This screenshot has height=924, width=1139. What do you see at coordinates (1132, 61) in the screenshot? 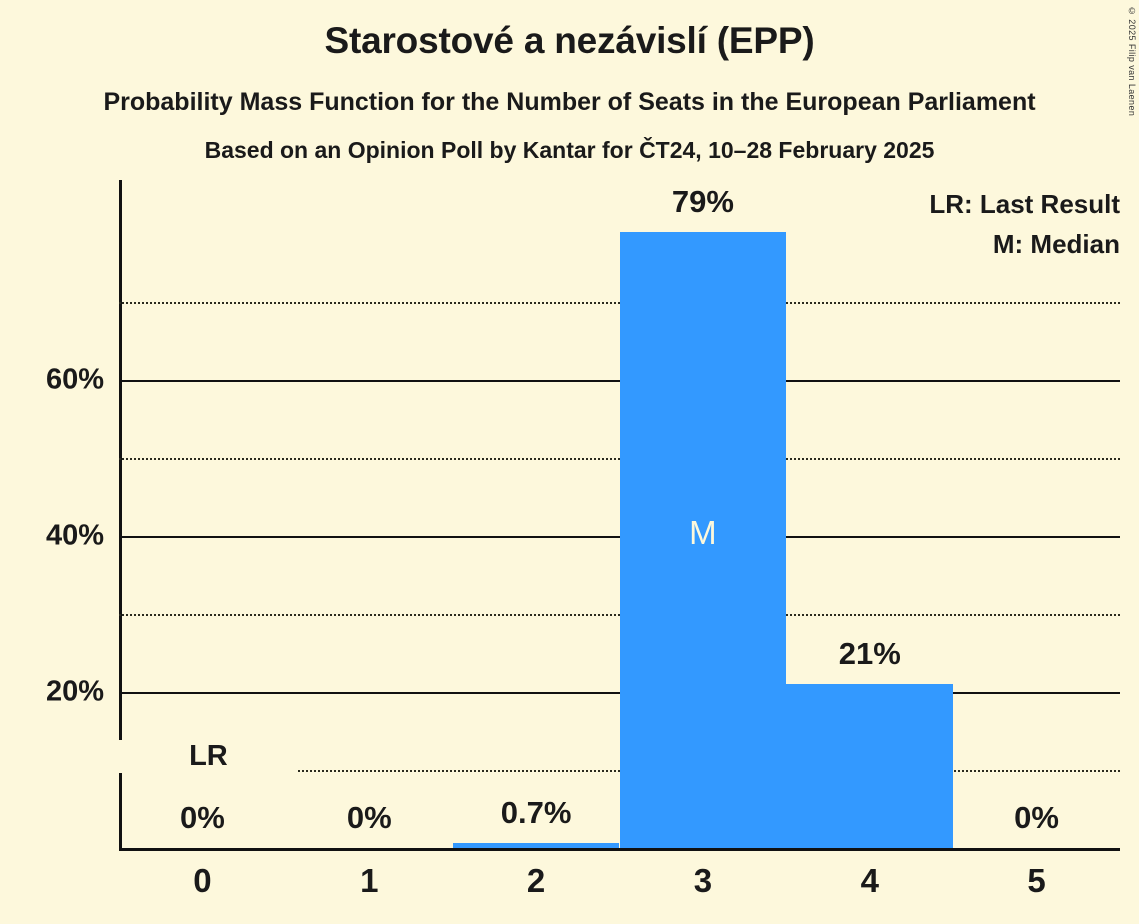
I see `copyright-notice: © 2025 Filip van Laenen` at bounding box center [1132, 61].